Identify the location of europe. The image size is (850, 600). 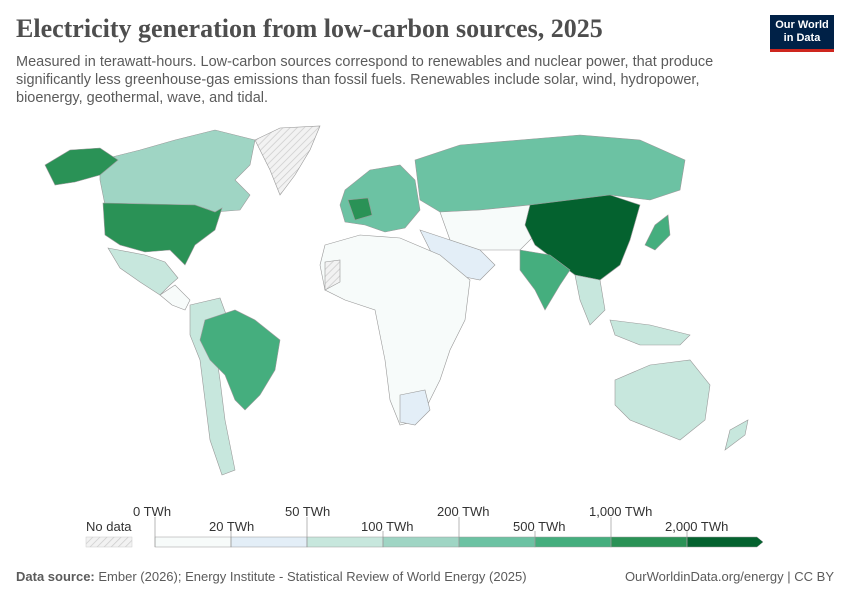
(380, 198).